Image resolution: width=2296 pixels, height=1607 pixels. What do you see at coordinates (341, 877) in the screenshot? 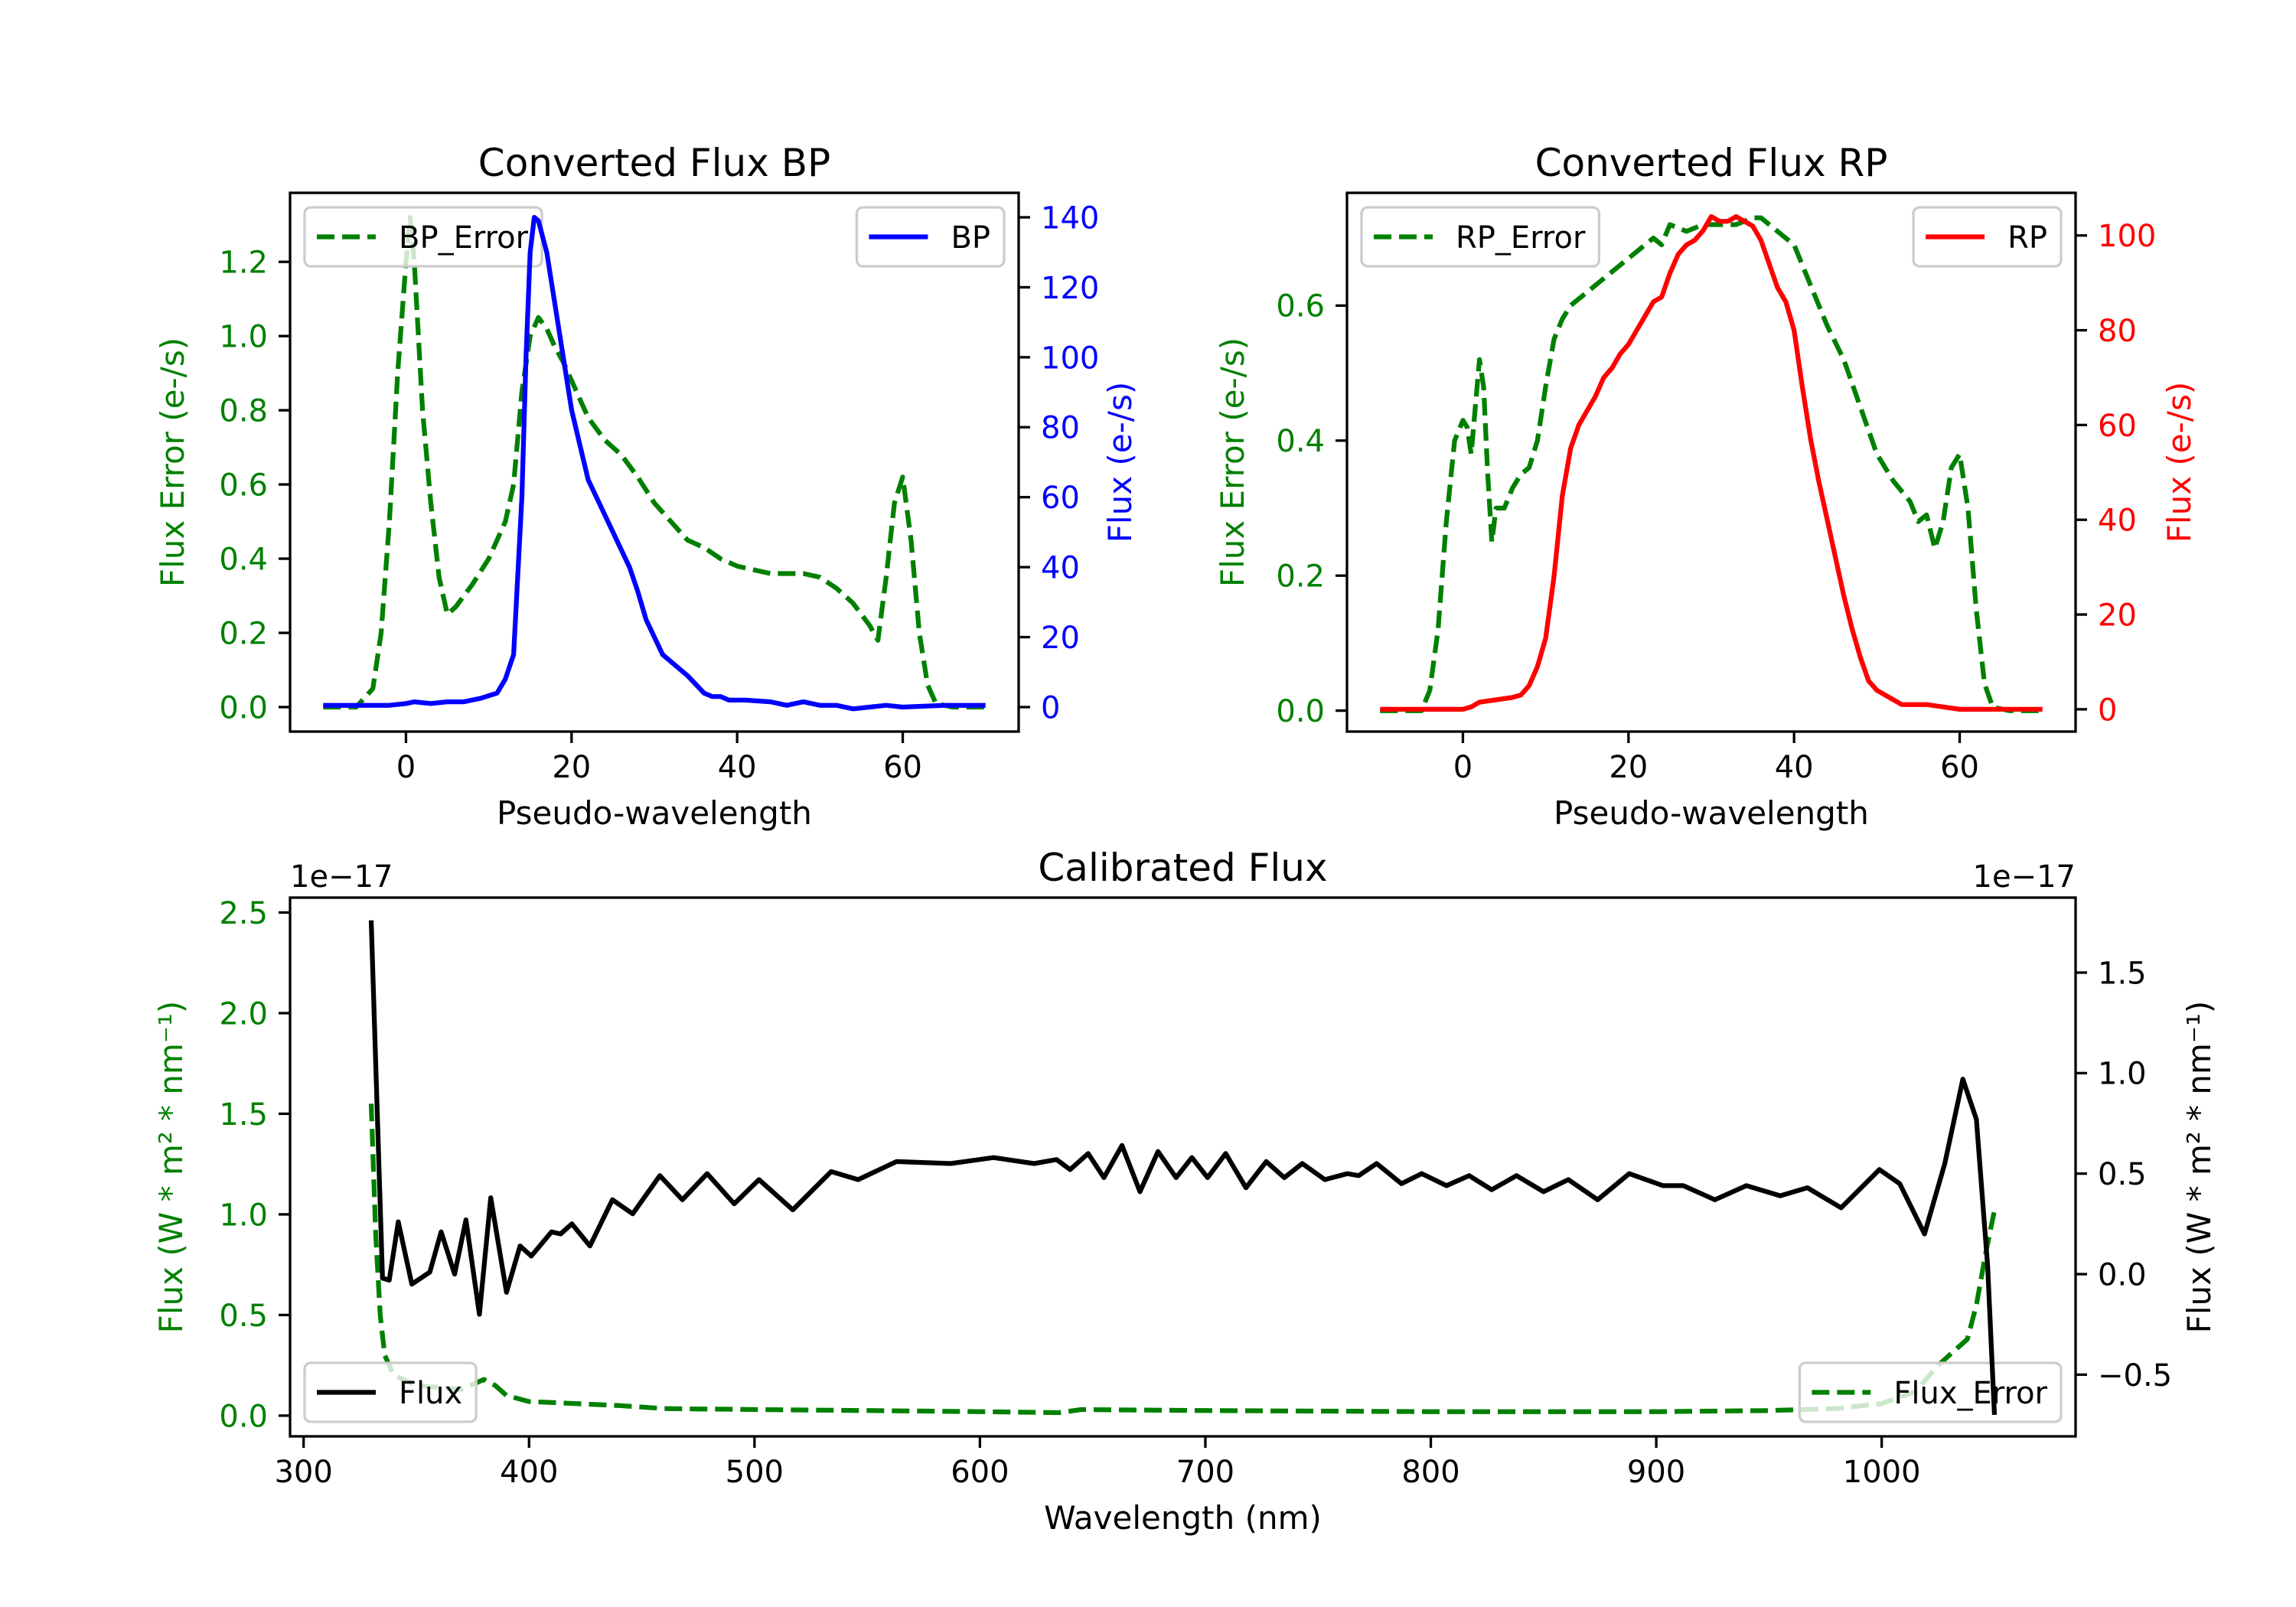
I see `y-left-offset-text: 1e−17` at bounding box center [341, 877].